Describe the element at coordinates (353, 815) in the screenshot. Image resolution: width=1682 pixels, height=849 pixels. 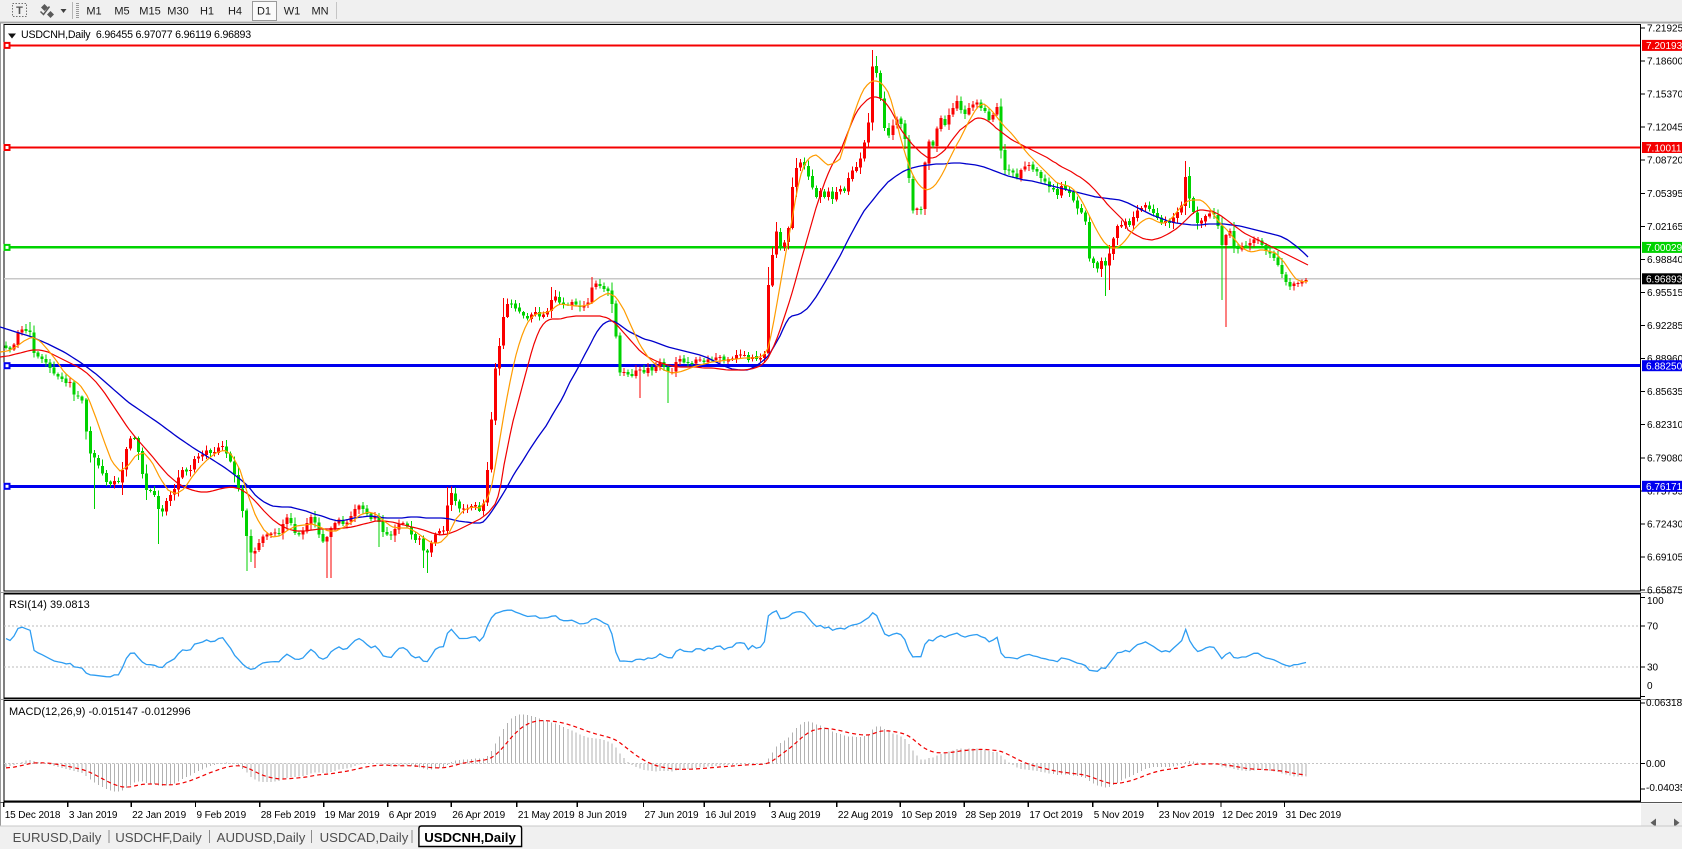
I see `svg-text: 19 Mar 2019` at that location.